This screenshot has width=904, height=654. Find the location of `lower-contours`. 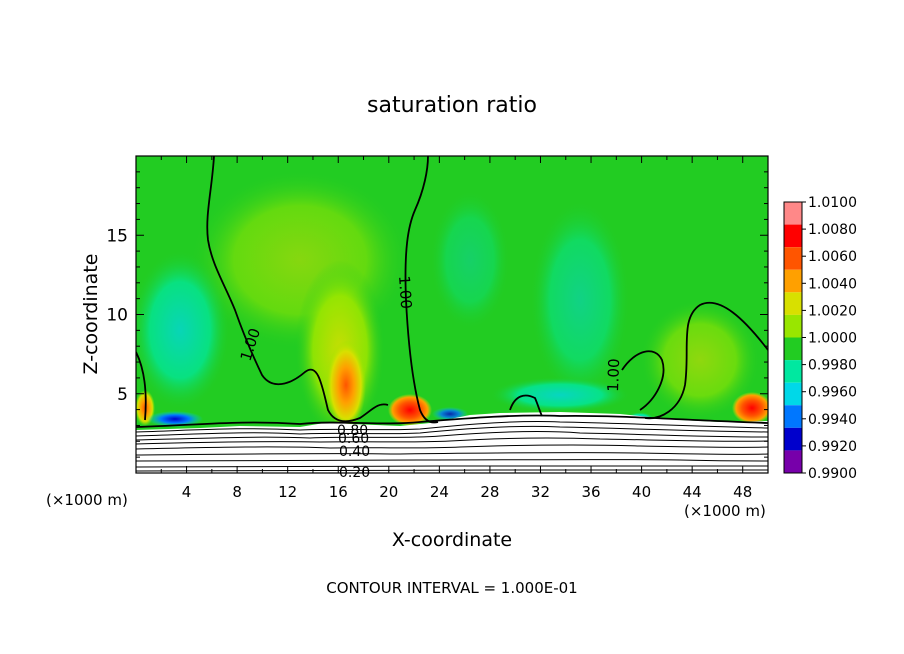

lower-contours is located at coordinates (452, 443).